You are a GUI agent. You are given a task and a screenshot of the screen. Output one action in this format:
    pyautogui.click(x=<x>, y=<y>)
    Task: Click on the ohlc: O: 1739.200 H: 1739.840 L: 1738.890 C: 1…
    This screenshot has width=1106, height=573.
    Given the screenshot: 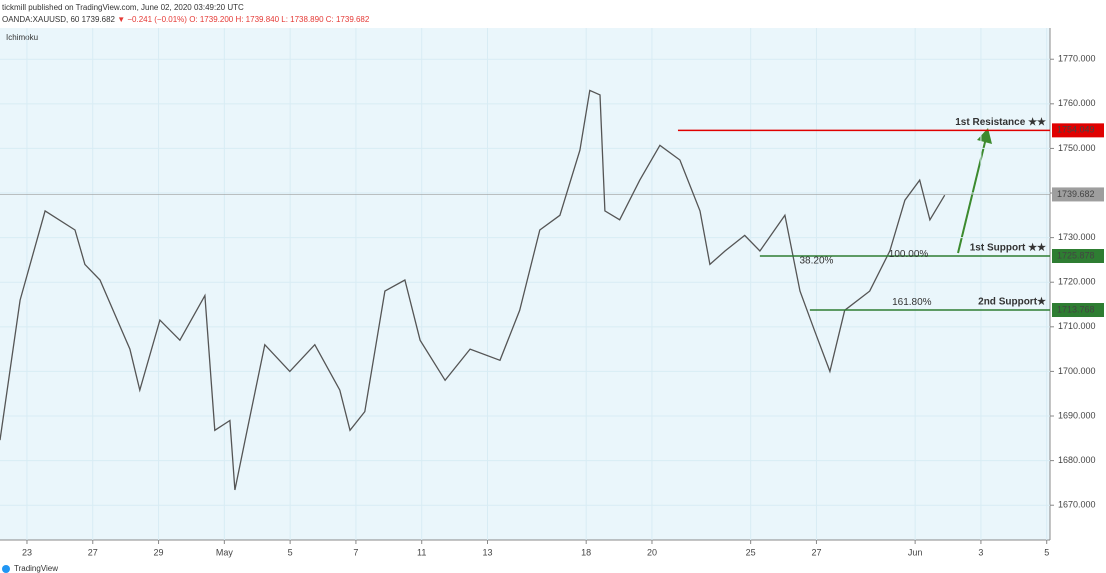 What is the action you would take?
    pyautogui.click(x=279, y=19)
    